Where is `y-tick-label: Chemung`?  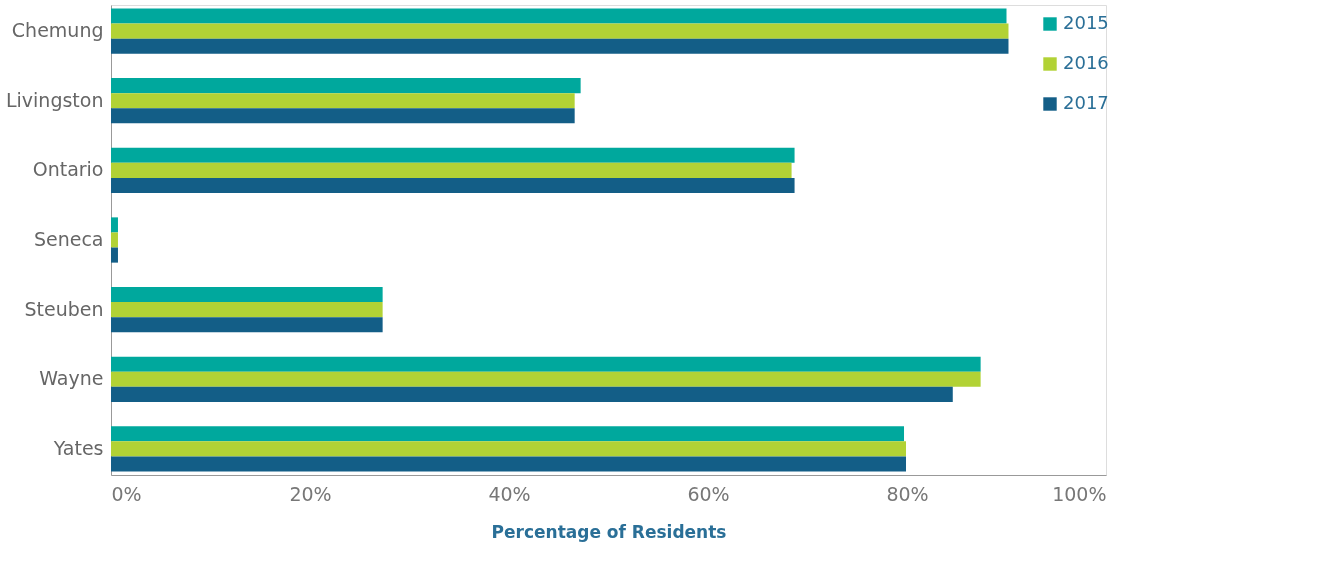
y-tick-label: Chemung is located at coordinates (57, 30).